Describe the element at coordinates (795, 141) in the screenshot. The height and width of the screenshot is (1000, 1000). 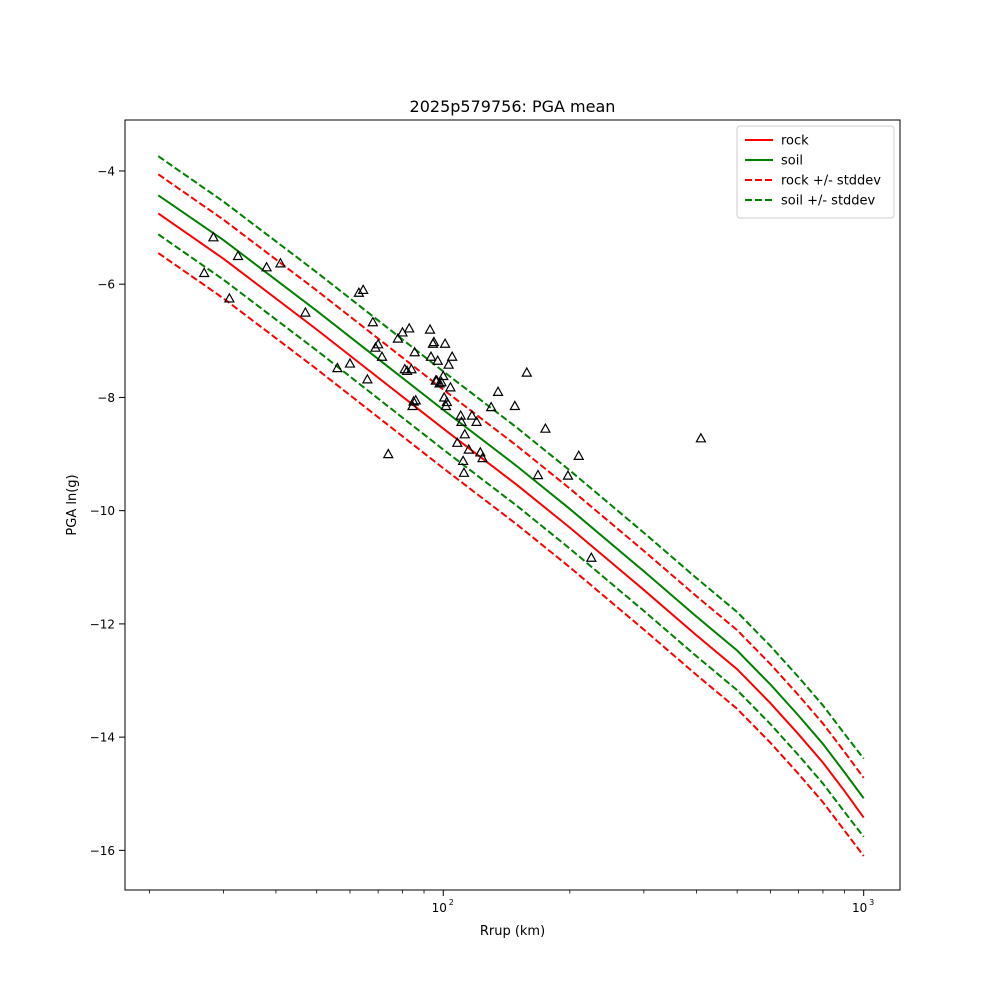
I see `legend-label-rock: rock` at that location.